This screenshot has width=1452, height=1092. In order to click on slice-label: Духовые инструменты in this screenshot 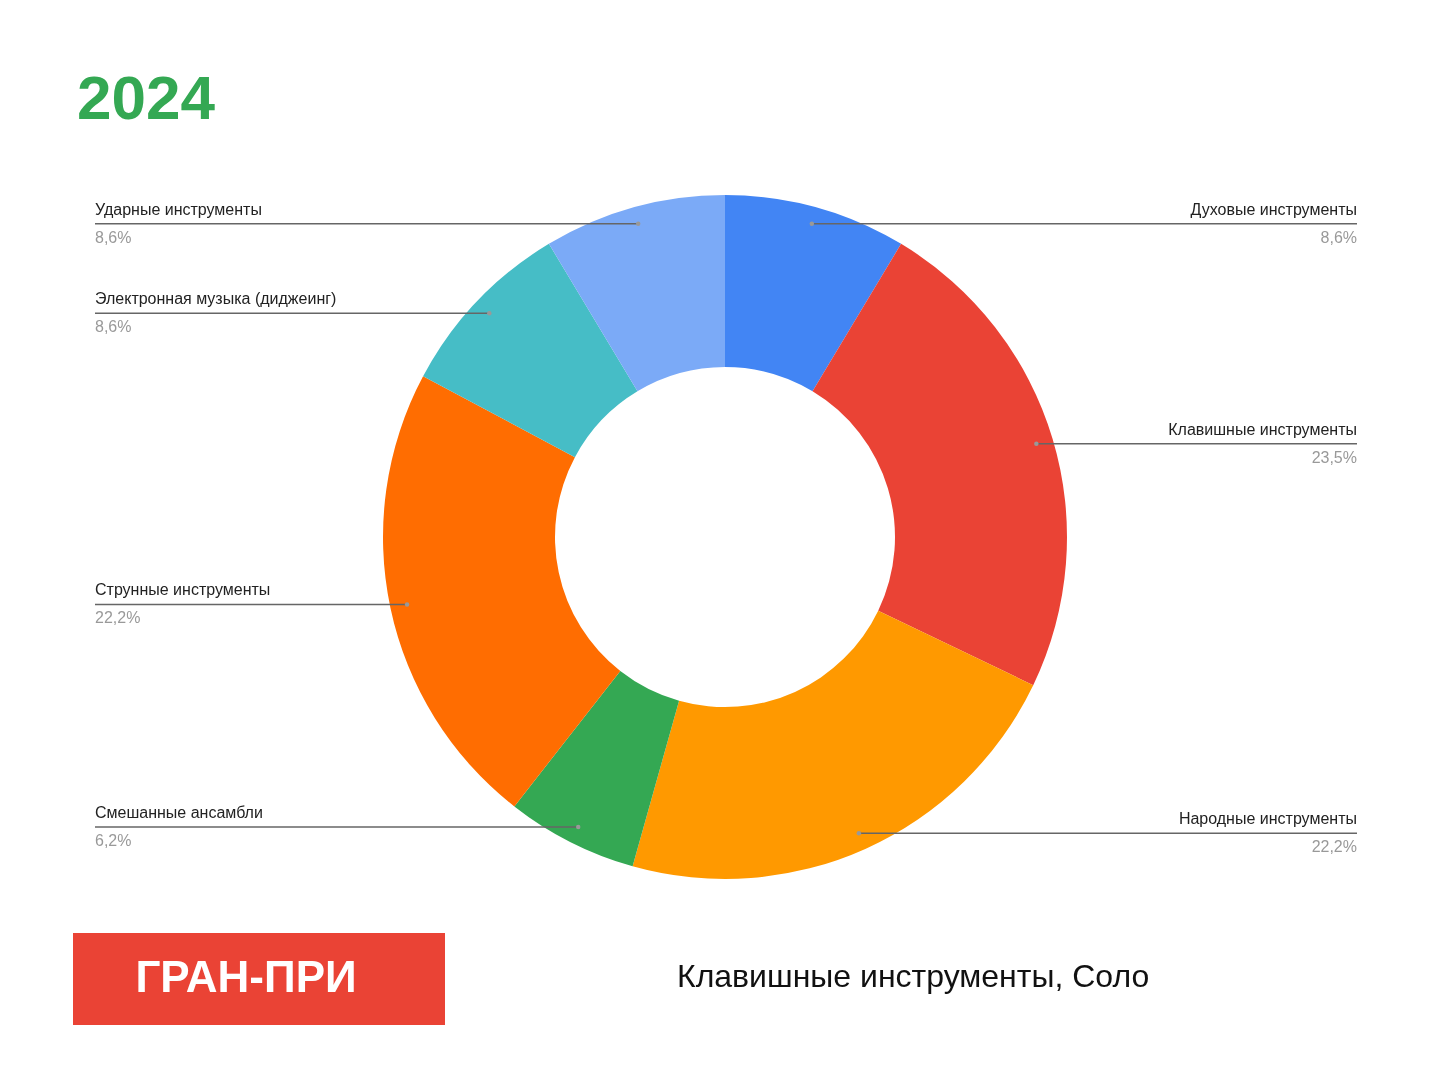, I will do `click(1273, 209)`.